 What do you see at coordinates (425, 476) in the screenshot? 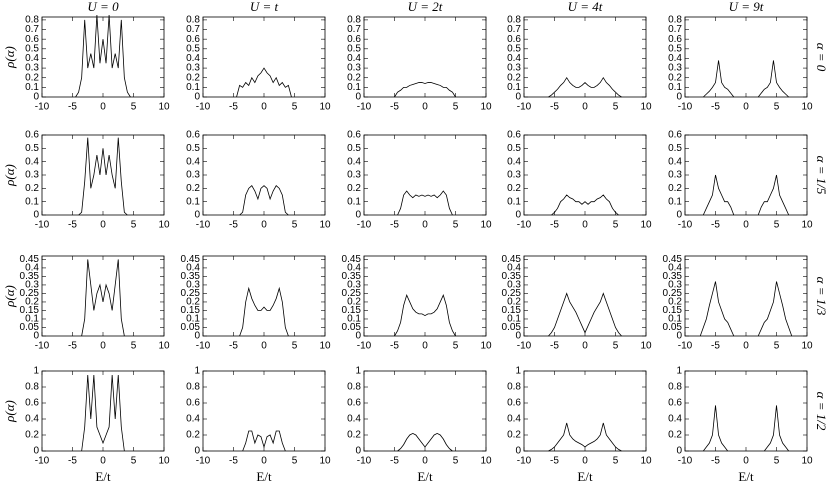
I see `x-axis-label: E/t` at bounding box center [425, 476].